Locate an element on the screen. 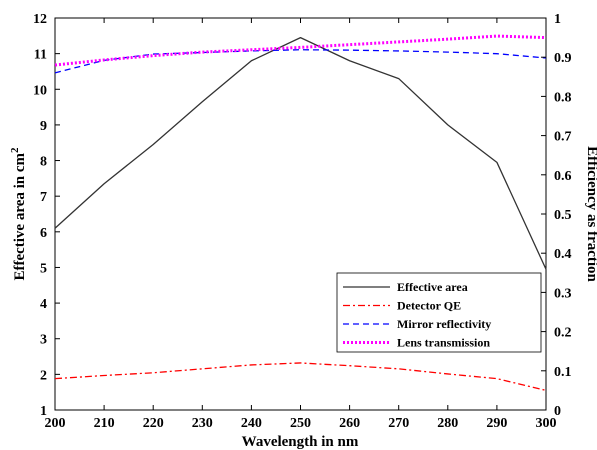  y-right-tick-label: 0.3 is located at coordinates (563, 293).